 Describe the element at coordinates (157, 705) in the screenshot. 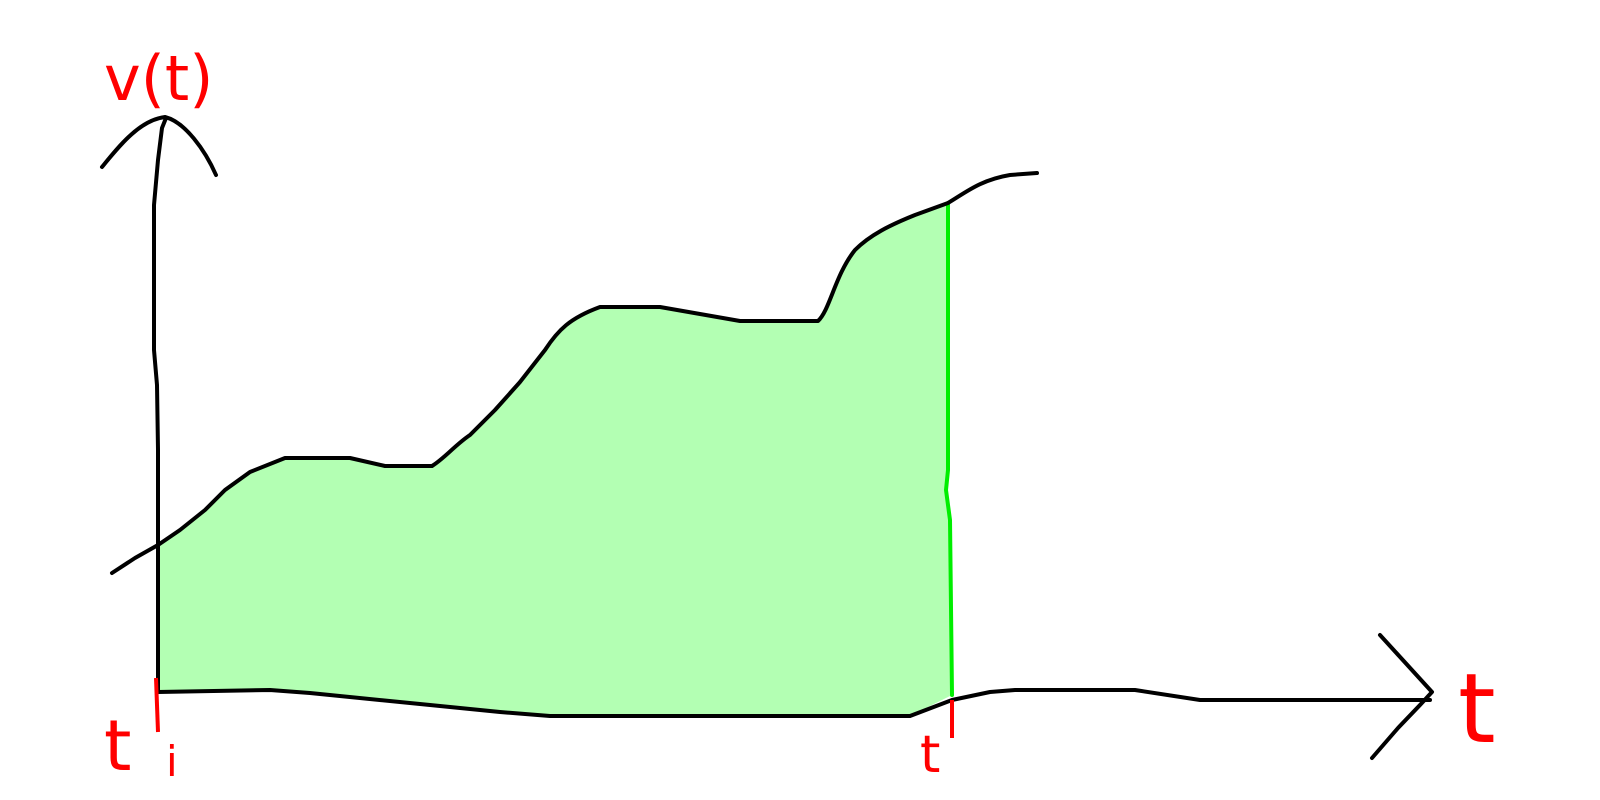

I see `t-initial-tick` at that location.